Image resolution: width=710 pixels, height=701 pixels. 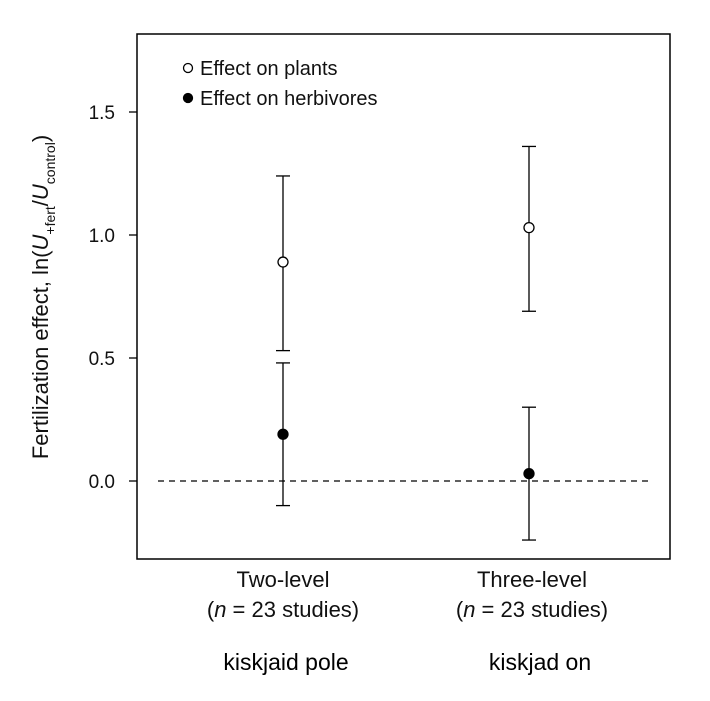 I want to click on annotation-two-level: kiskjaid pole, so click(x=285, y=662).